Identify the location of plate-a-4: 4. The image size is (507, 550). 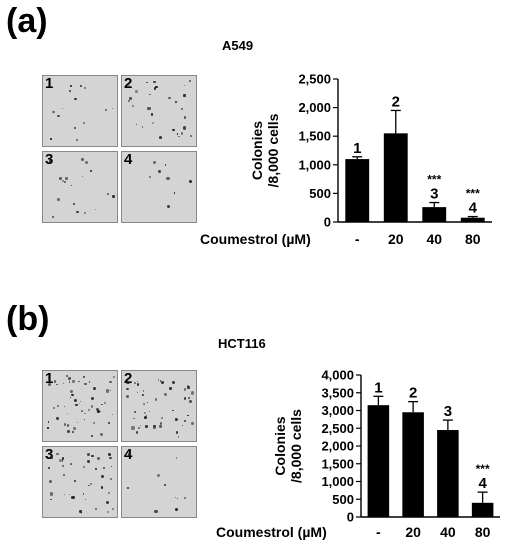
(159, 187).